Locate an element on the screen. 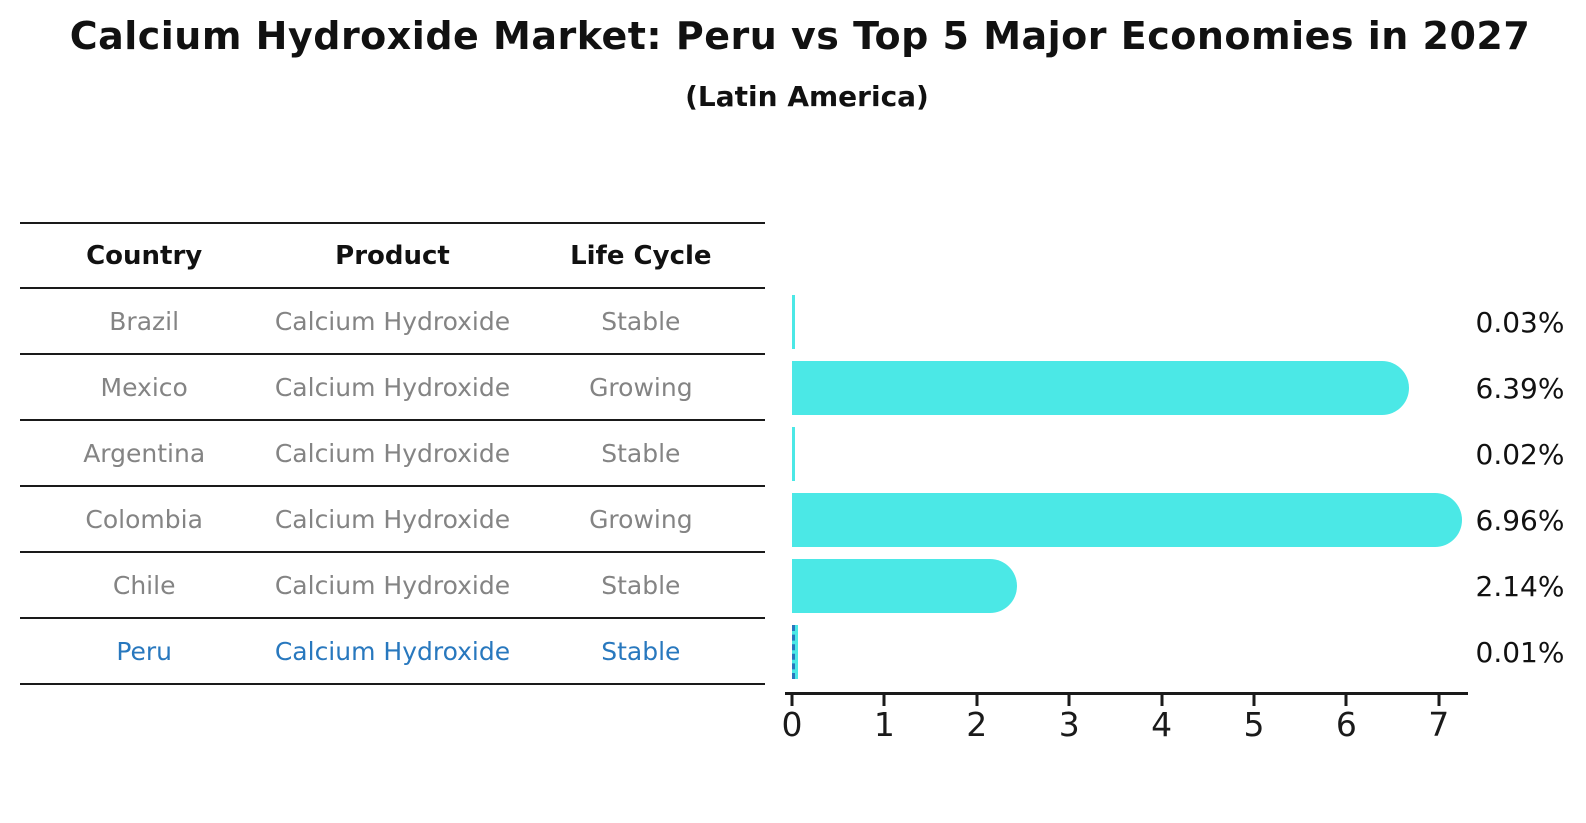 The height and width of the screenshot is (823, 1586). x-axis-tick: 5 is located at coordinates (1254, 718).